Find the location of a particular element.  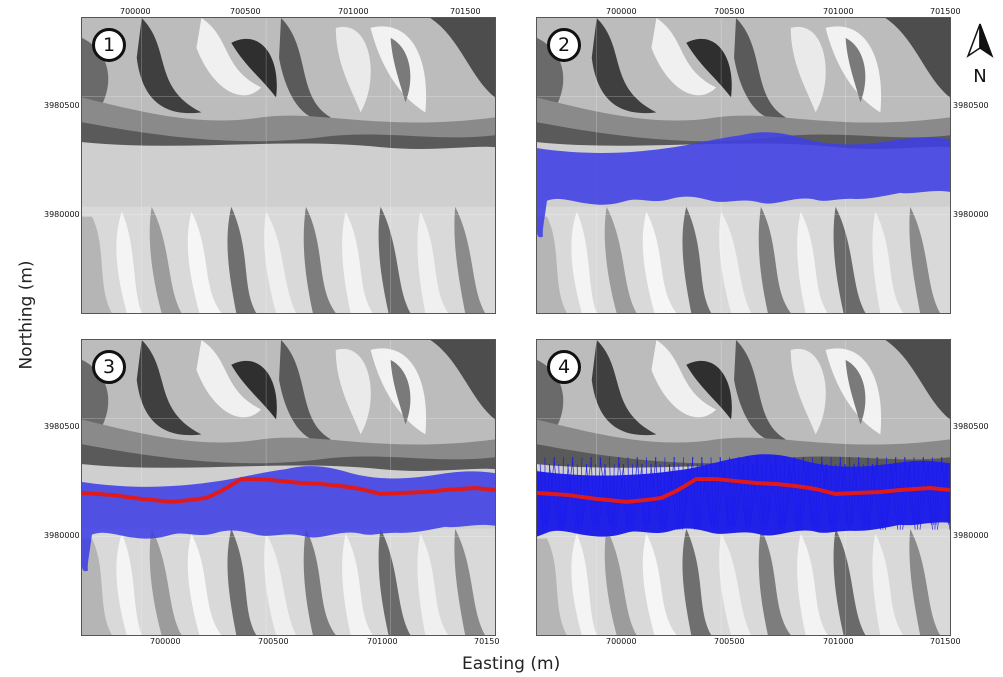

panel-number-badge: 3 is located at coordinates (109, 367).